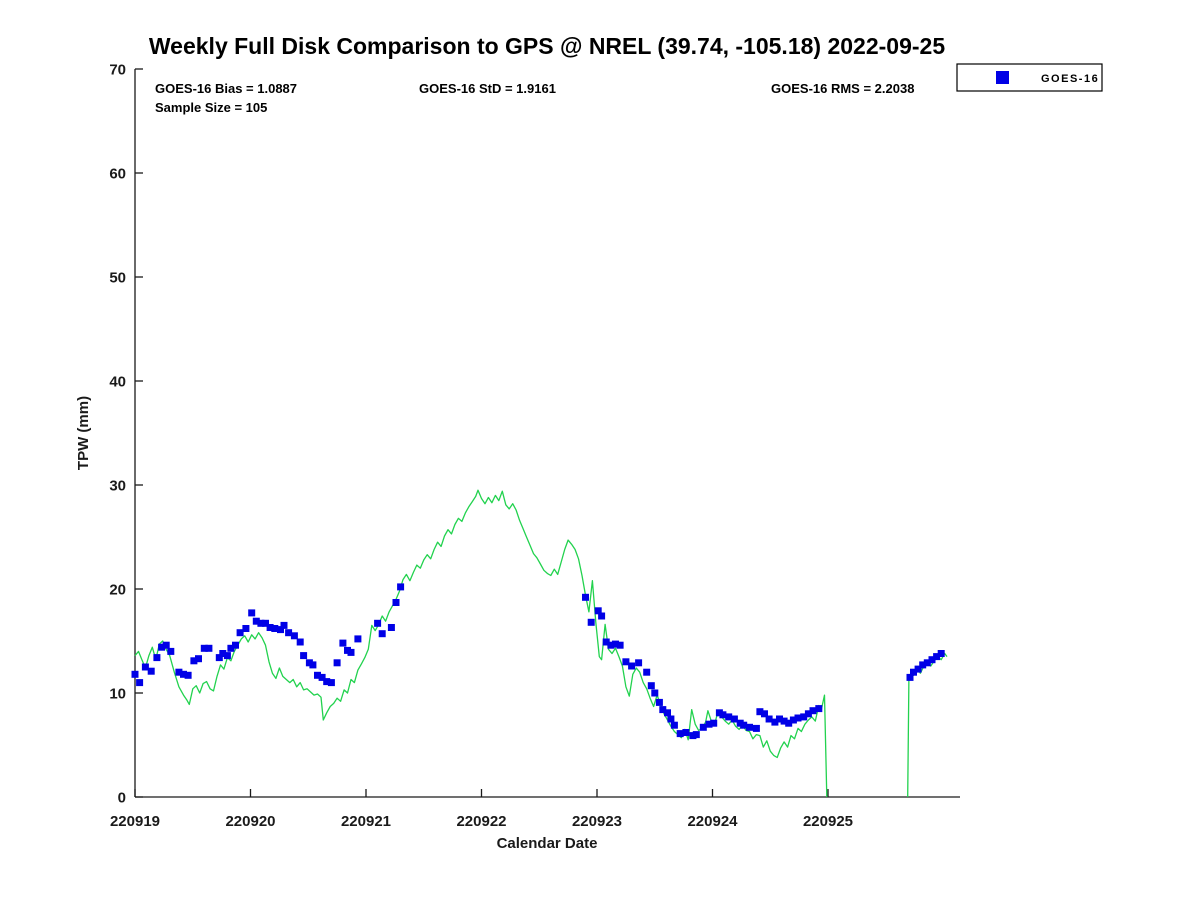  What do you see at coordinates (211, 107) in the screenshot?
I see `stat-sample-size: Sample Size = 105` at bounding box center [211, 107].